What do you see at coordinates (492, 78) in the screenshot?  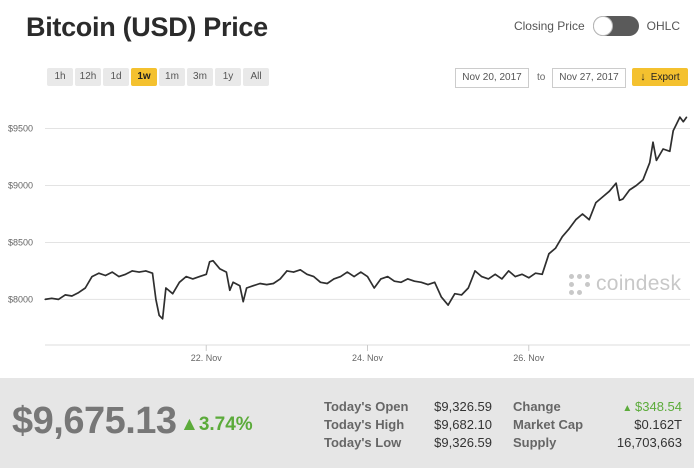 I see `from-date-input: Nov 20, 2017` at bounding box center [492, 78].